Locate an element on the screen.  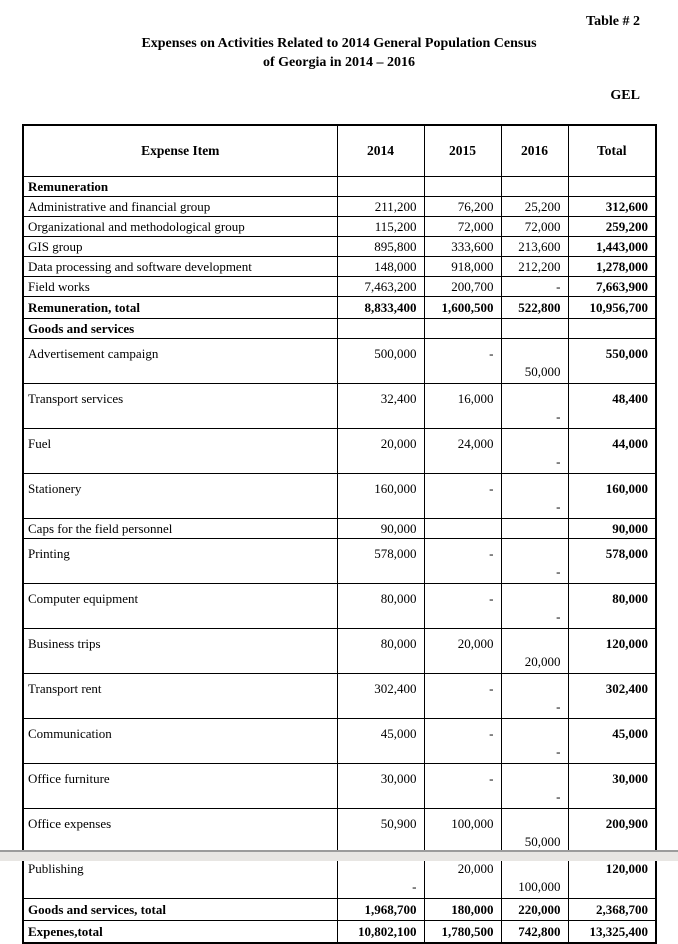
value-cell: 100,000 is located at coordinates (462, 831).